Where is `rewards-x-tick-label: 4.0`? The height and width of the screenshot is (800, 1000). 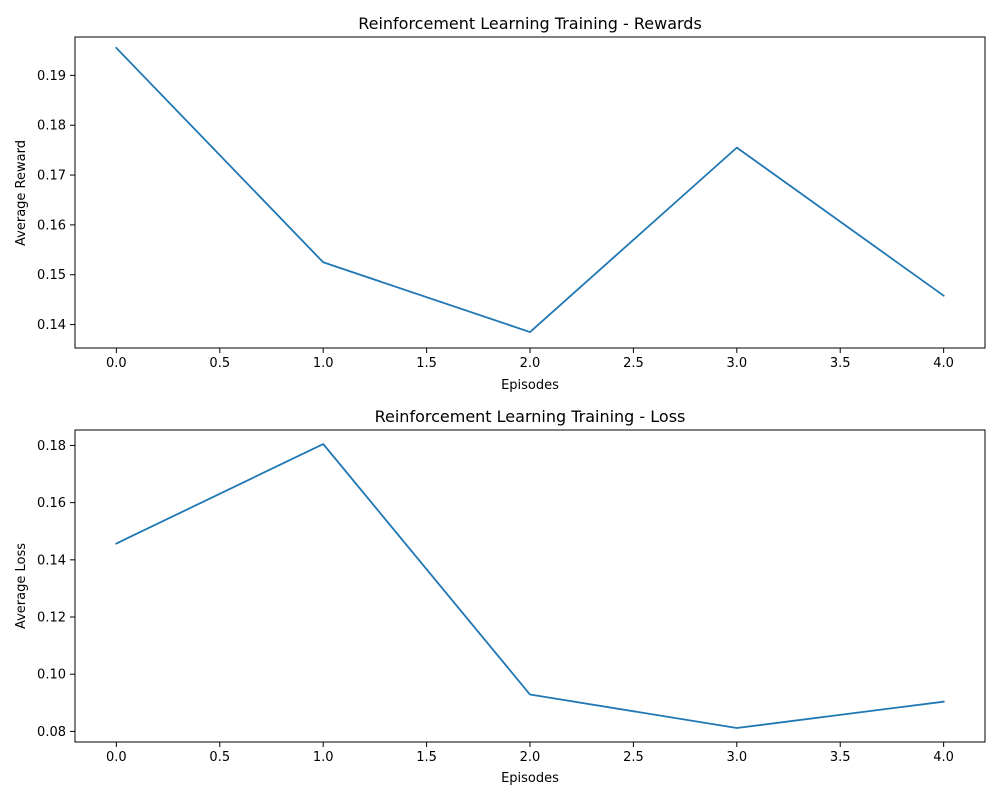
rewards-x-tick-label: 4.0 is located at coordinates (943, 363).